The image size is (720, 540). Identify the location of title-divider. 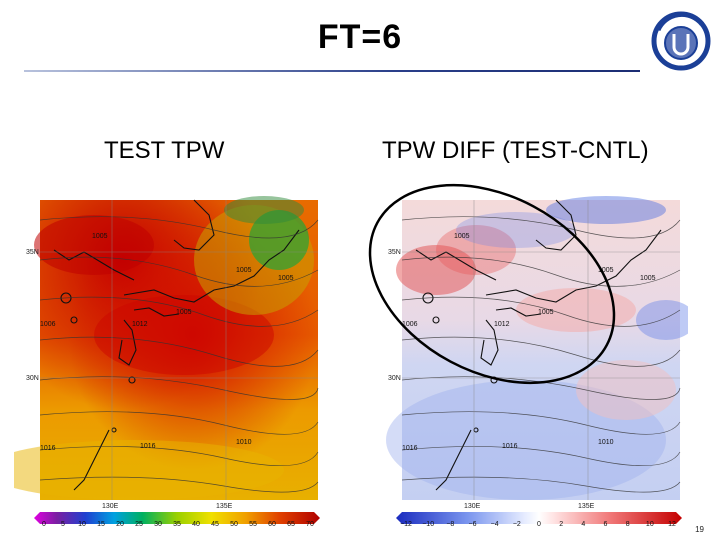
(332, 71).